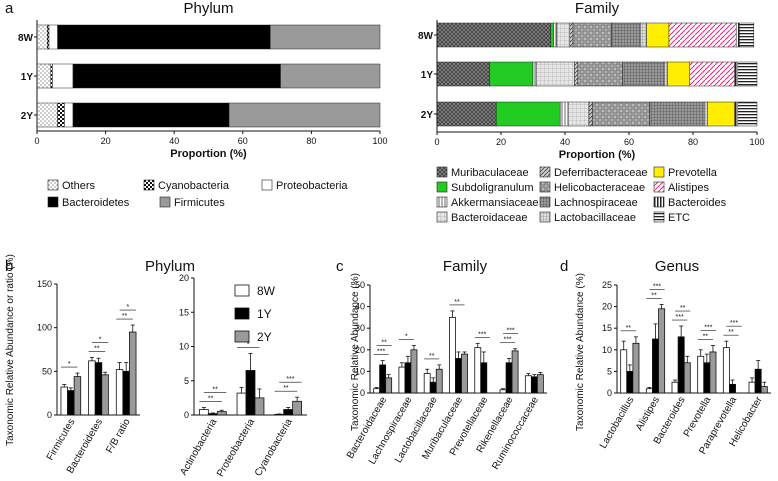 This screenshot has width=778, height=481. I want to click on d-genus-category-label: Alistipes, so click(648, 414).